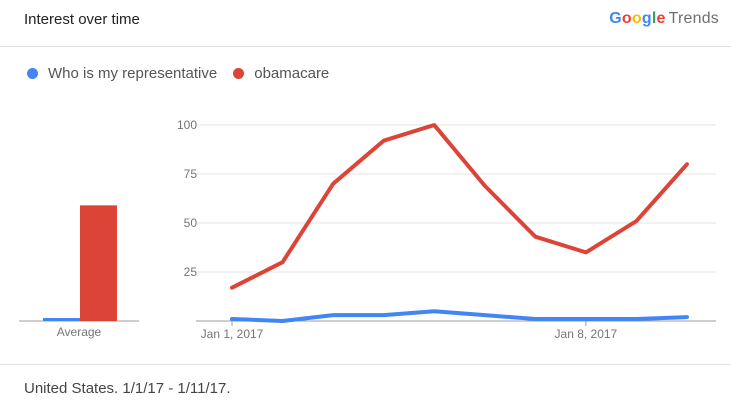 The height and width of the screenshot is (406, 731). I want to click on trends-wordmark: Trends, so click(693, 18).